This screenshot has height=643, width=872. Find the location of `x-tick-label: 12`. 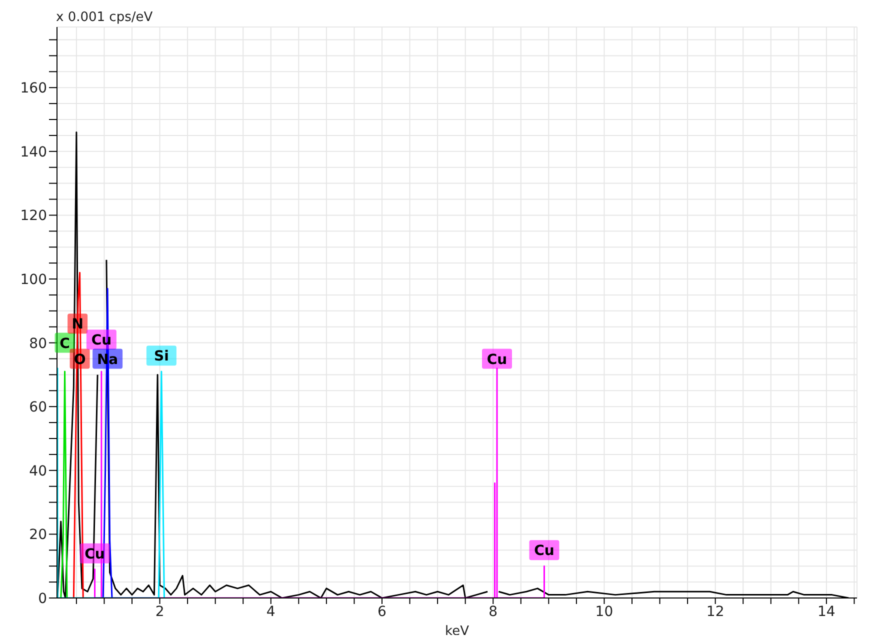

x-tick-label: 12 is located at coordinates (715, 612).